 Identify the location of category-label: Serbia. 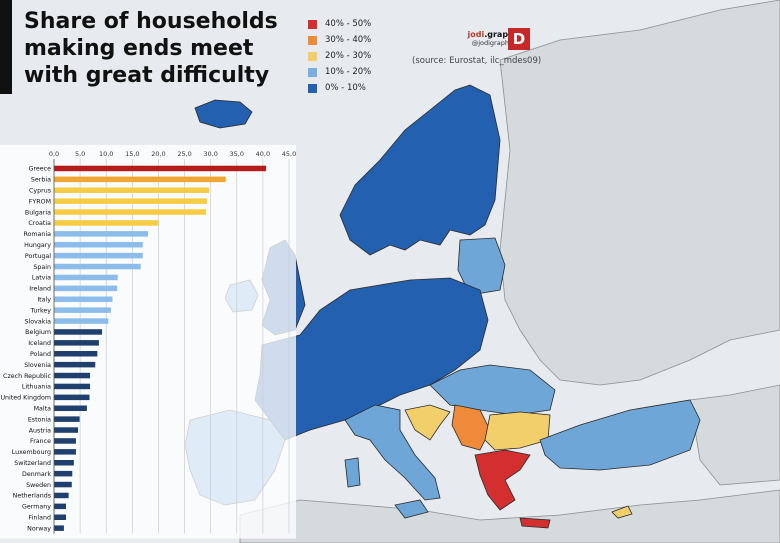
(41, 180).